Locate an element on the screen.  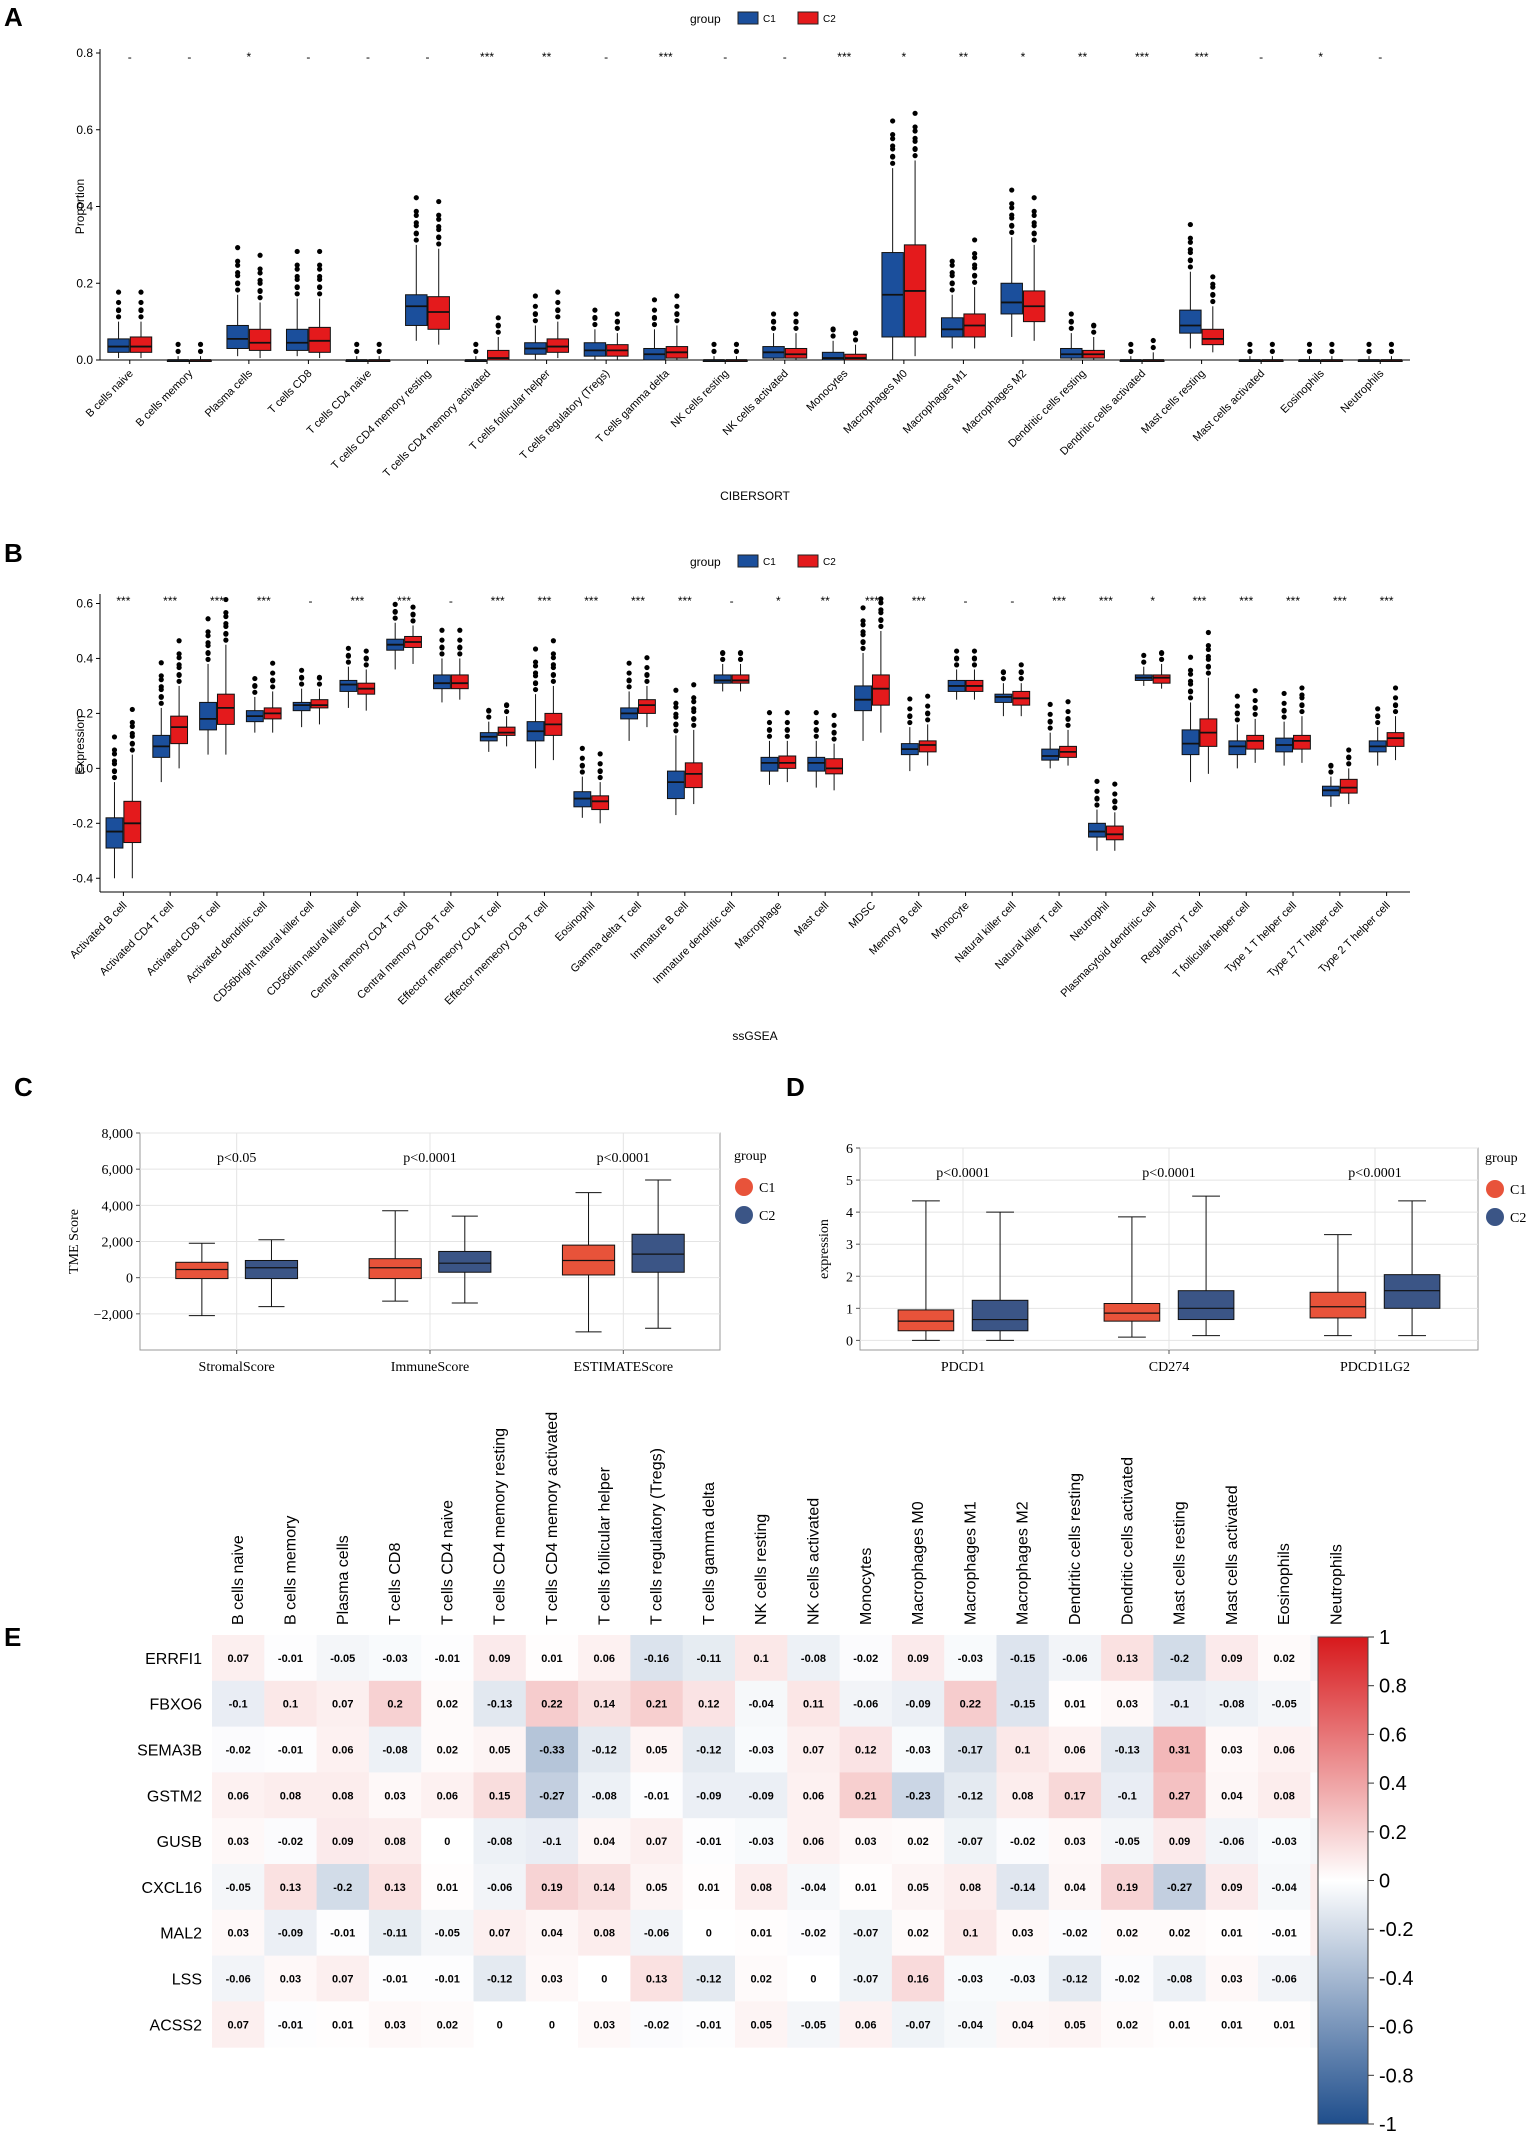
b-x-tick-label: Macrophage is located at coordinates (759, 926).